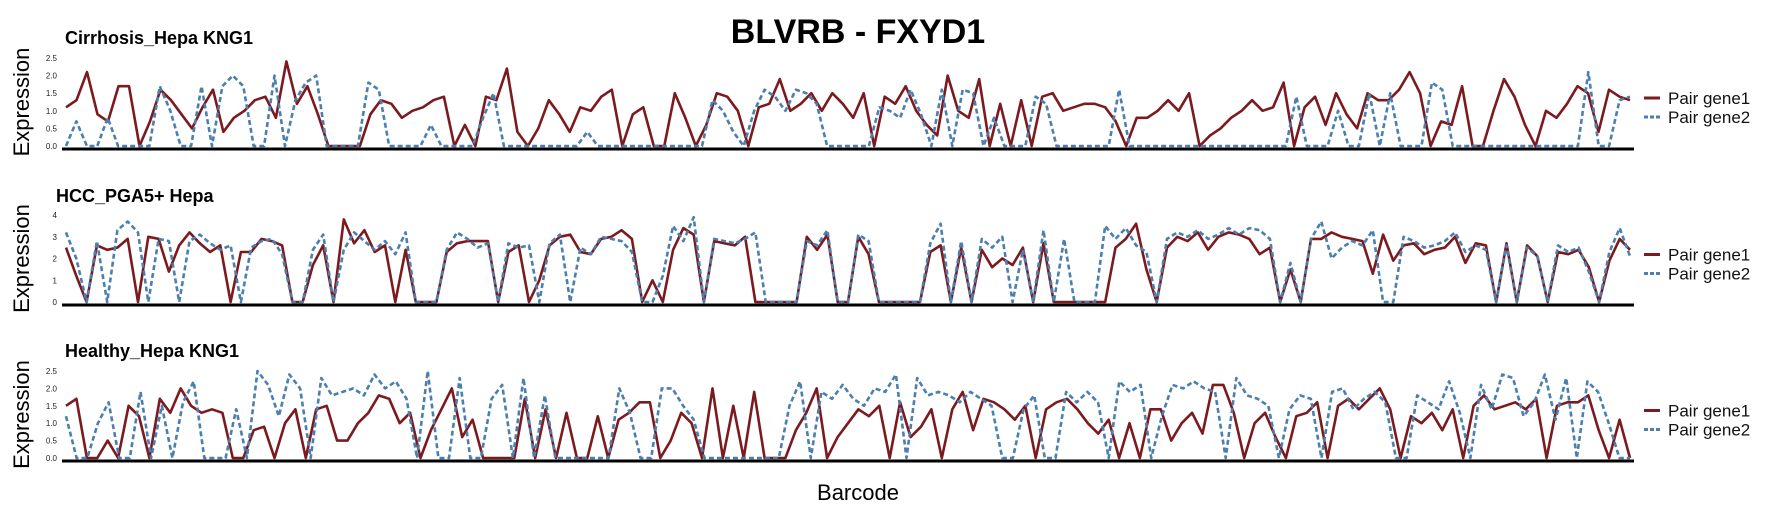 This screenshot has width=1771, height=511. I want to click on y-tick-label: 3, so click(55, 237).